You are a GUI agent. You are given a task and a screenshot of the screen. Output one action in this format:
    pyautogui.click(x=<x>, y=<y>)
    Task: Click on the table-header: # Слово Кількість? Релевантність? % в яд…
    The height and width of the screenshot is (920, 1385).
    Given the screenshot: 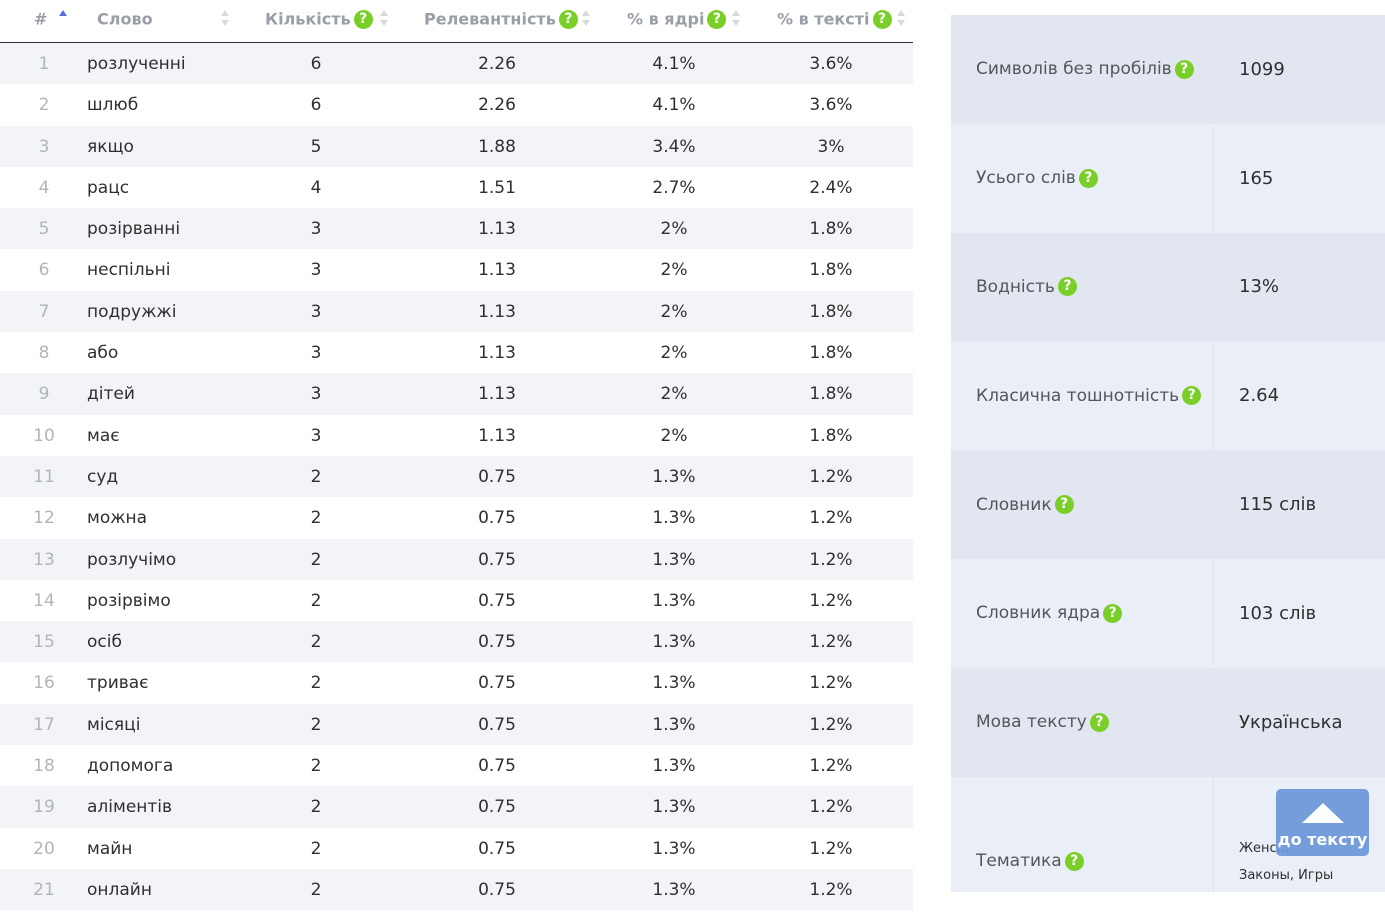 What is the action you would take?
    pyautogui.click(x=456, y=21)
    